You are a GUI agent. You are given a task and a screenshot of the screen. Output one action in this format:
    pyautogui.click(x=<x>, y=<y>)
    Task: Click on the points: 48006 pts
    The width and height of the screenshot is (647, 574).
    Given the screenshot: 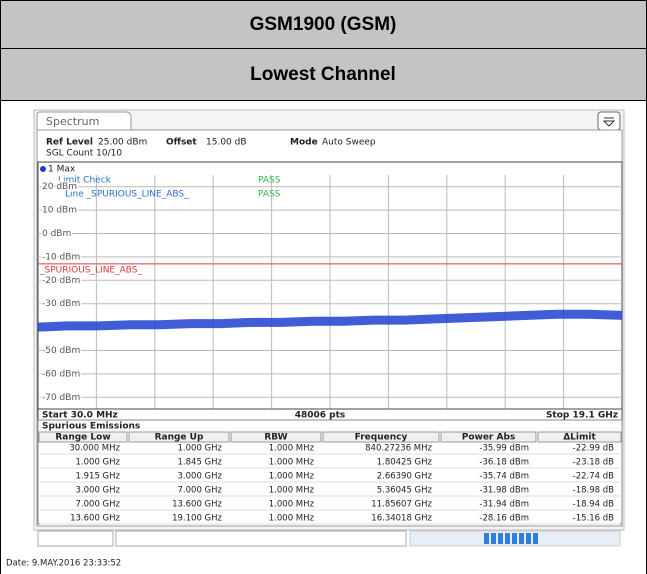 What is the action you would take?
    pyautogui.click(x=320, y=416)
    